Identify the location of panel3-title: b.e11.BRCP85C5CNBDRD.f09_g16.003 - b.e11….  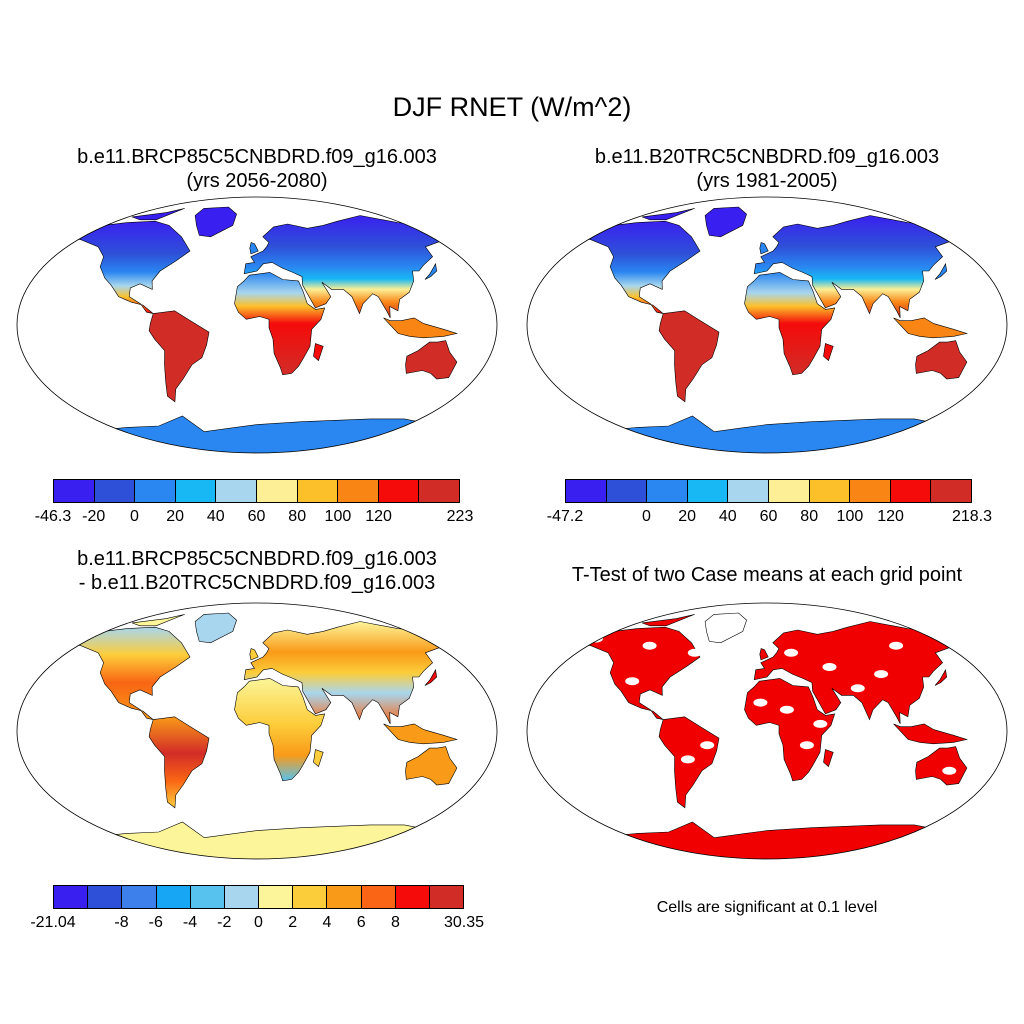
(257, 571).